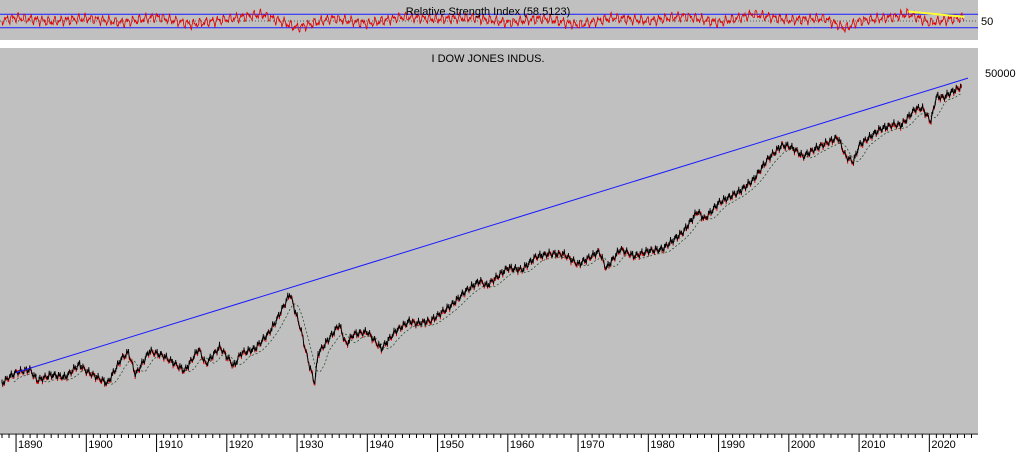  What do you see at coordinates (488, 12) in the screenshot?
I see `rsi-title: Relative Strength Index (58.5123)` at bounding box center [488, 12].